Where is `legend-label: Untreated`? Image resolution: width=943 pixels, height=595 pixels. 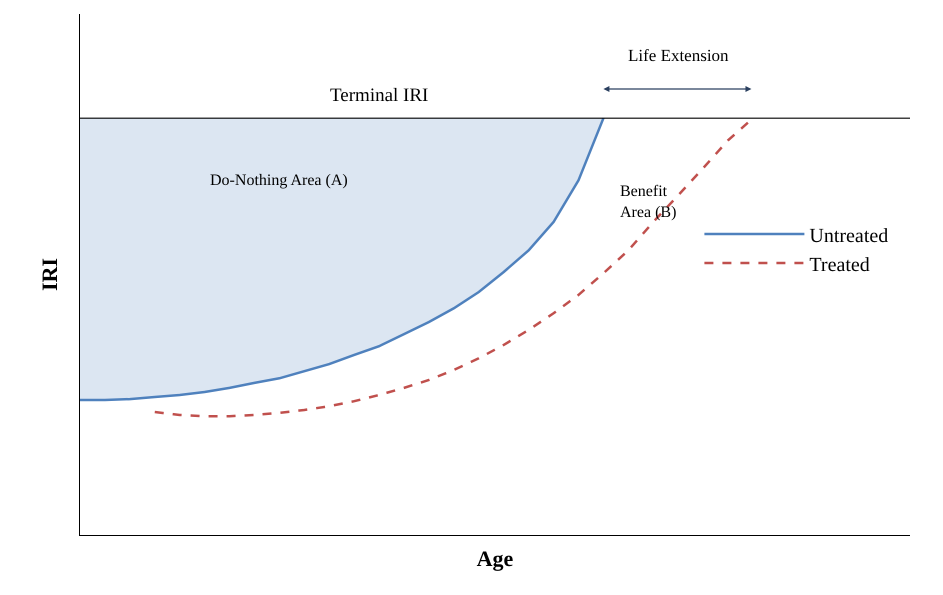 legend-label: Untreated is located at coordinates (848, 235).